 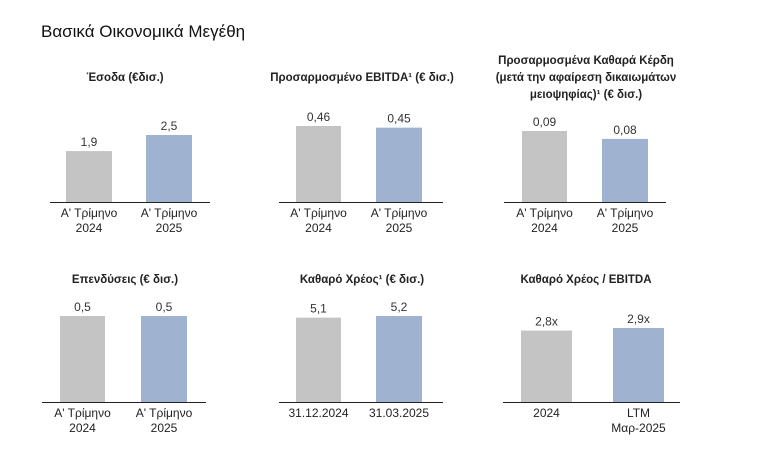 I want to click on bar-value-label: 0,09, so click(x=545, y=122).